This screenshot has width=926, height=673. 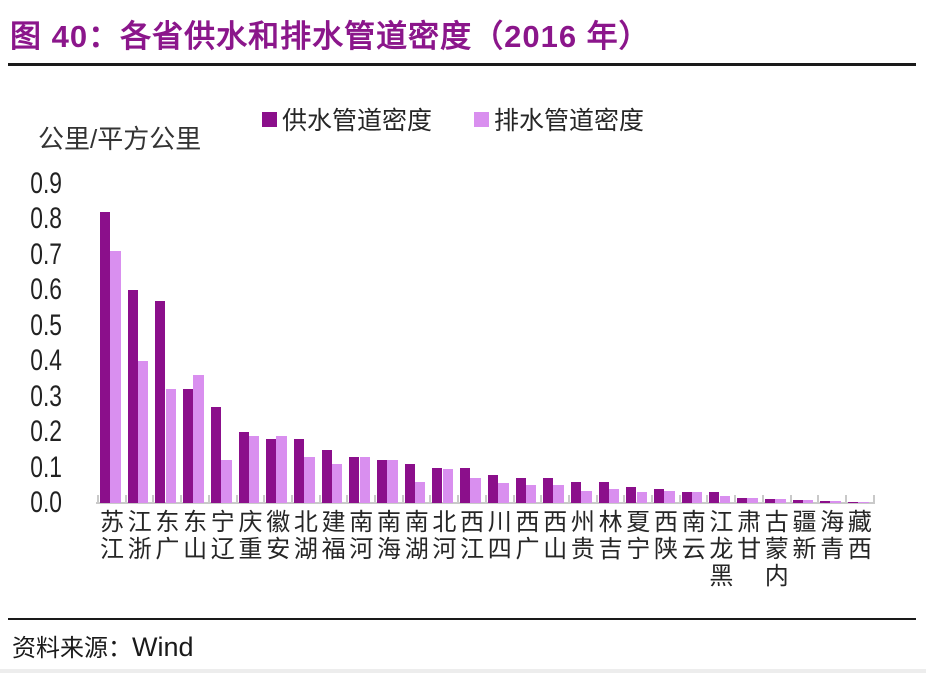 What do you see at coordinates (46, 431) in the screenshot?
I see `y-axis-label: 0.2` at bounding box center [46, 431].